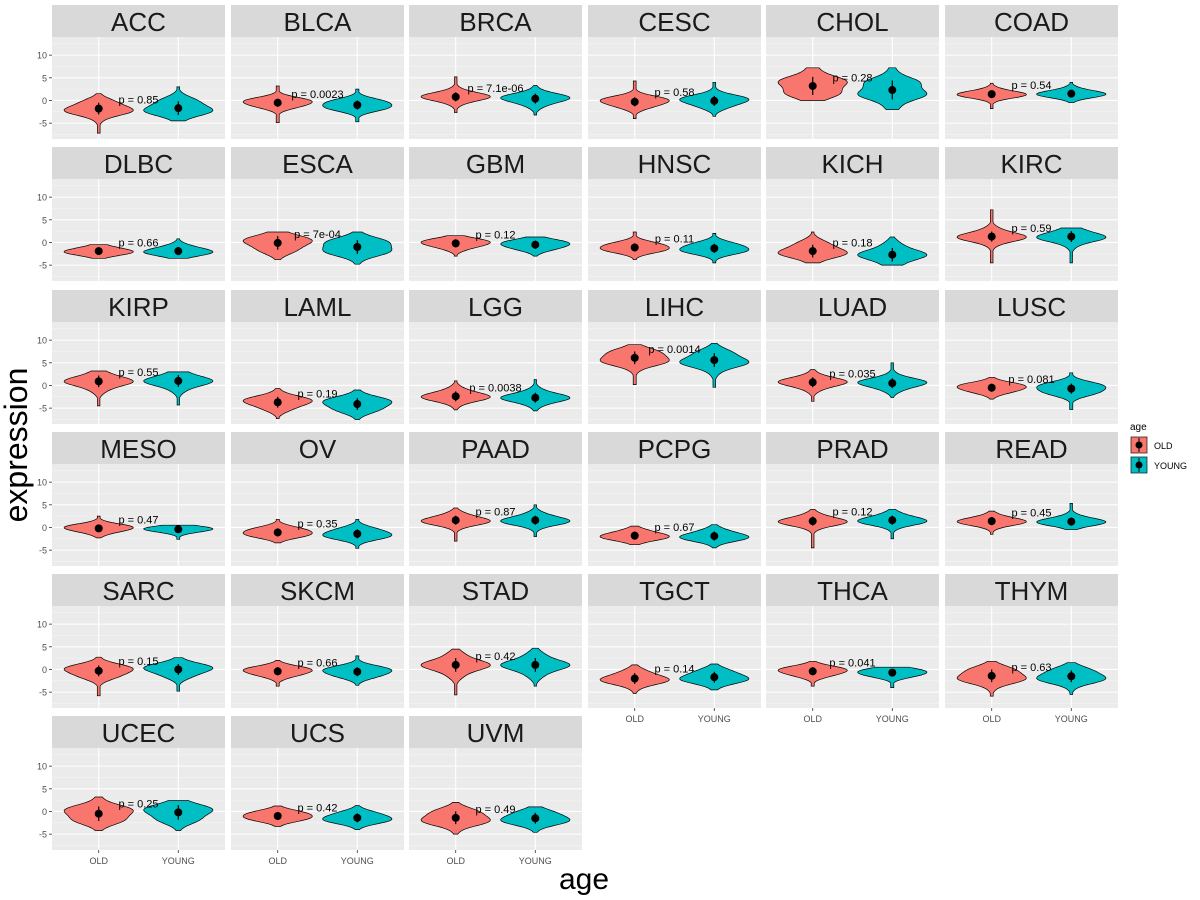 Image resolution: width=1200 pixels, height=900 pixels. What do you see at coordinates (1031, 649) in the screenshot?
I see `facet-panel-thym: THYM p = 0.63 OLD YOUNG` at bounding box center [1031, 649].